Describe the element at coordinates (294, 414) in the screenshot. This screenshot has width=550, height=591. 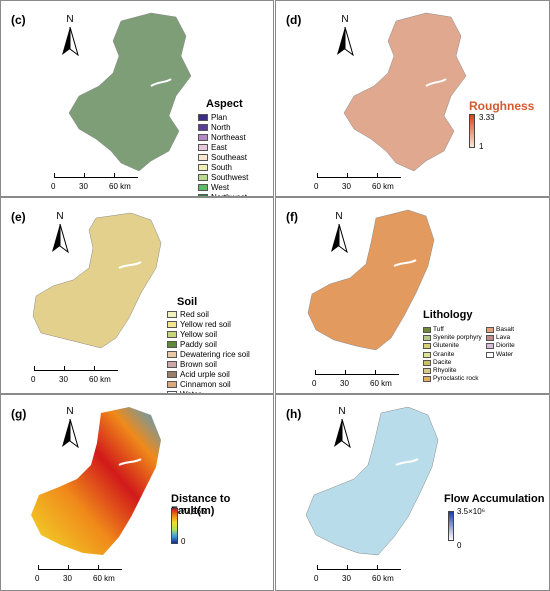
I see `panel-label: (h)` at that location.